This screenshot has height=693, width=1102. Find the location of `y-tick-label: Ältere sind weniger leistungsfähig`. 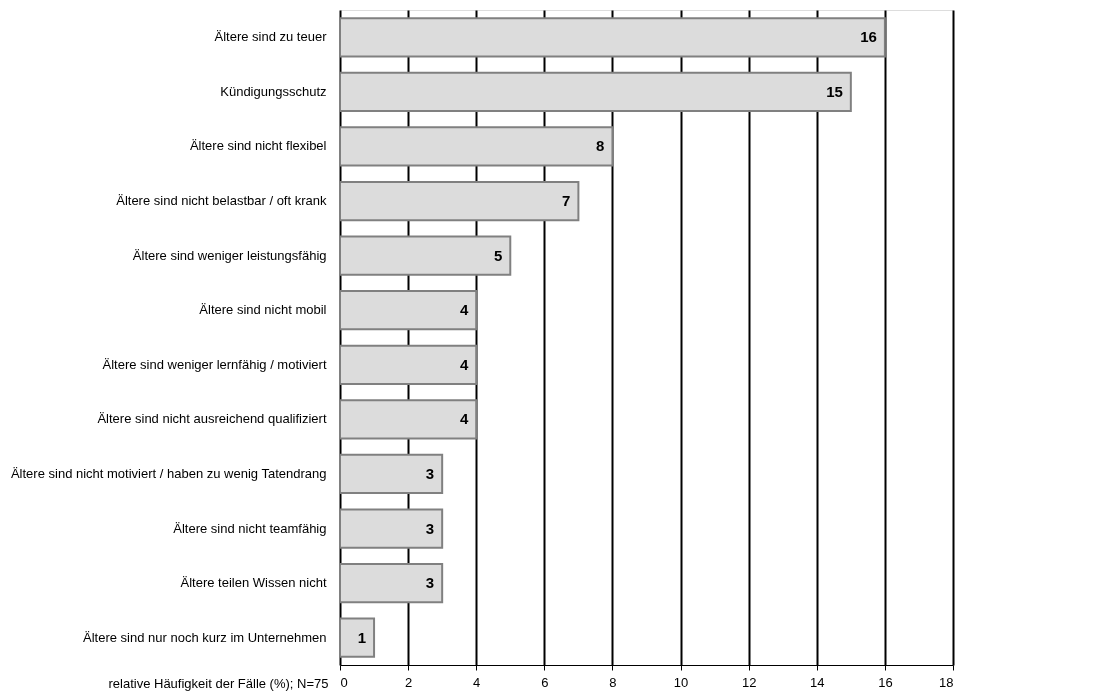

y-tick-label: Ältere sind weniger leistungsfähig is located at coordinates (229, 255).